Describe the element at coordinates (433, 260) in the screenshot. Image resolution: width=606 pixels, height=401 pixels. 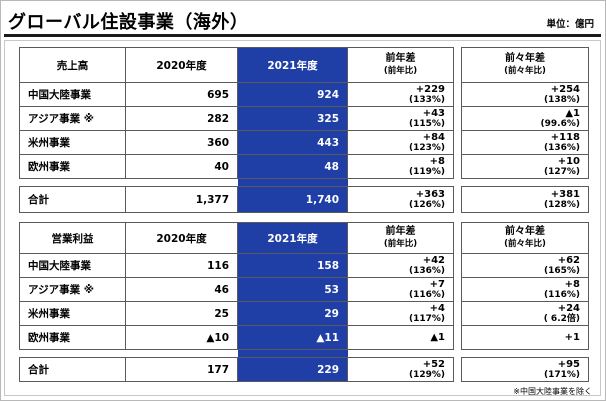
I see `diff-prev-value: +42` at that location.